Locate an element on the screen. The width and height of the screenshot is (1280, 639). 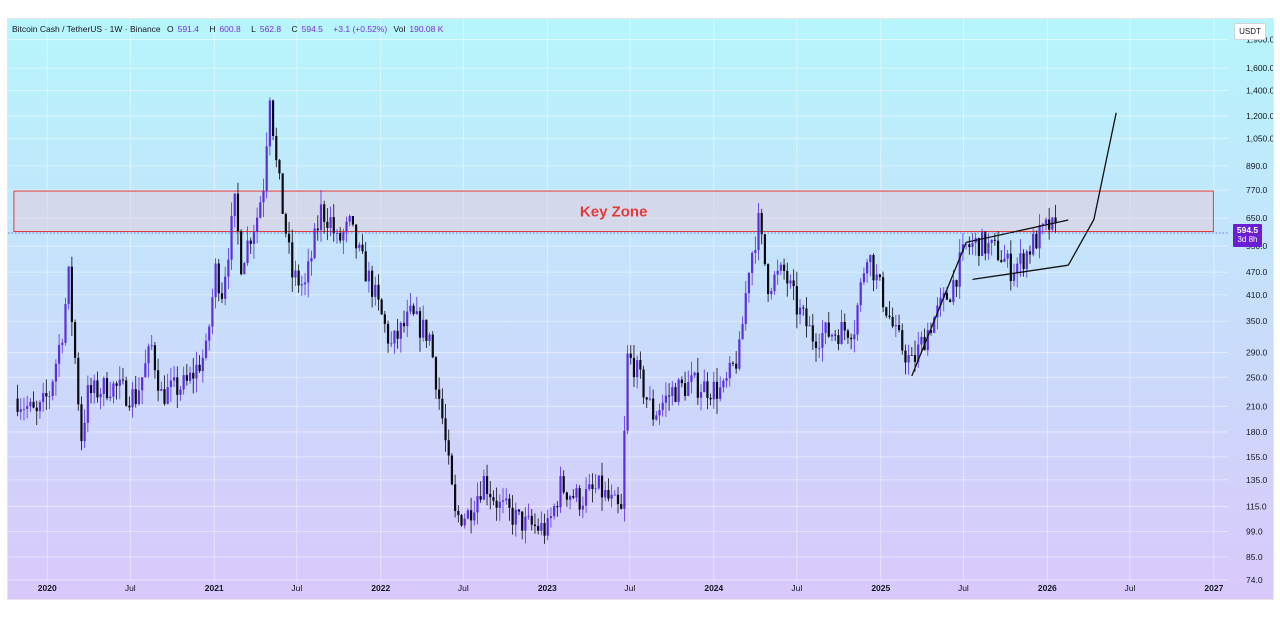
y-tick-label: 770.0 is located at coordinates (1257, 190).